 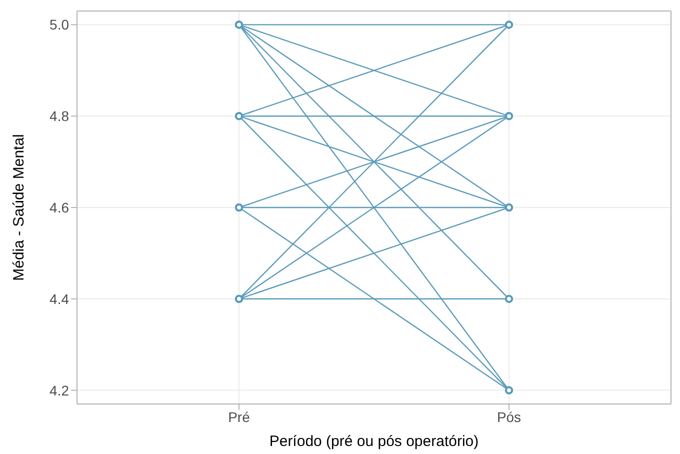 I want to click on y-tick-label: 4.8, so click(x=60, y=116).